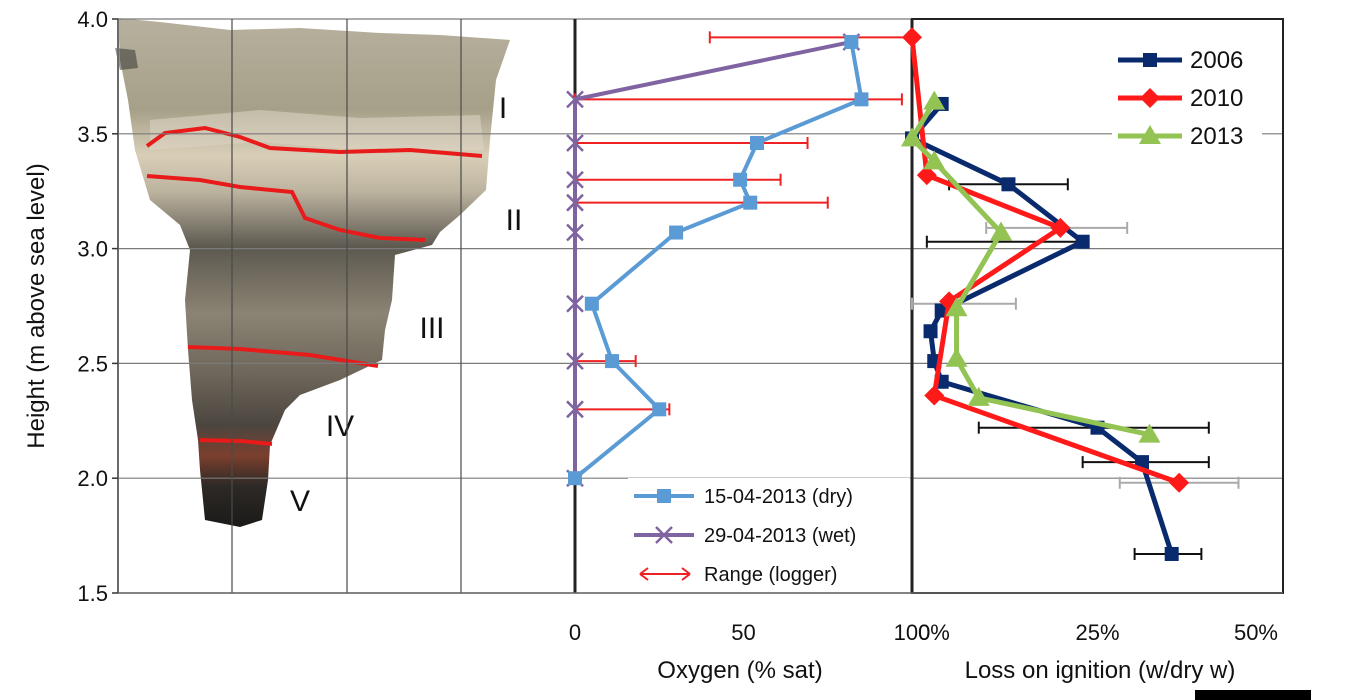  What do you see at coordinates (778, 497) in the screenshot?
I see `legend-label: 15-04-2013 (dry)` at bounding box center [778, 497].